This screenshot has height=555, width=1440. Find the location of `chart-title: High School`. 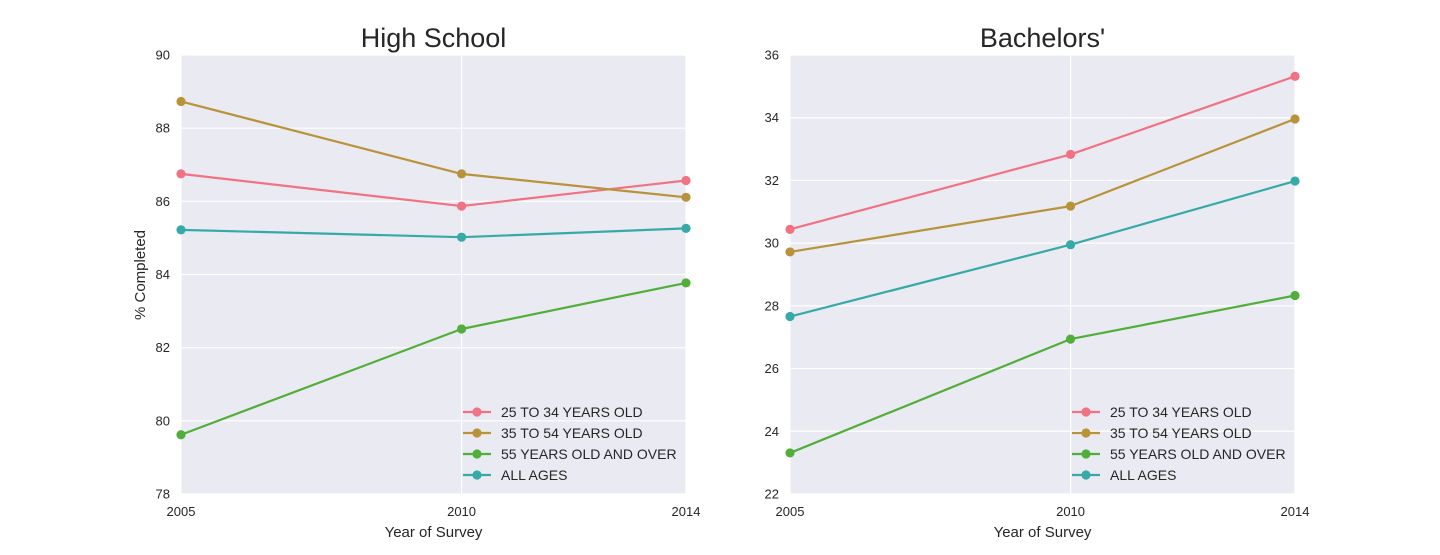

chart-title: High School is located at coordinates (434, 38).